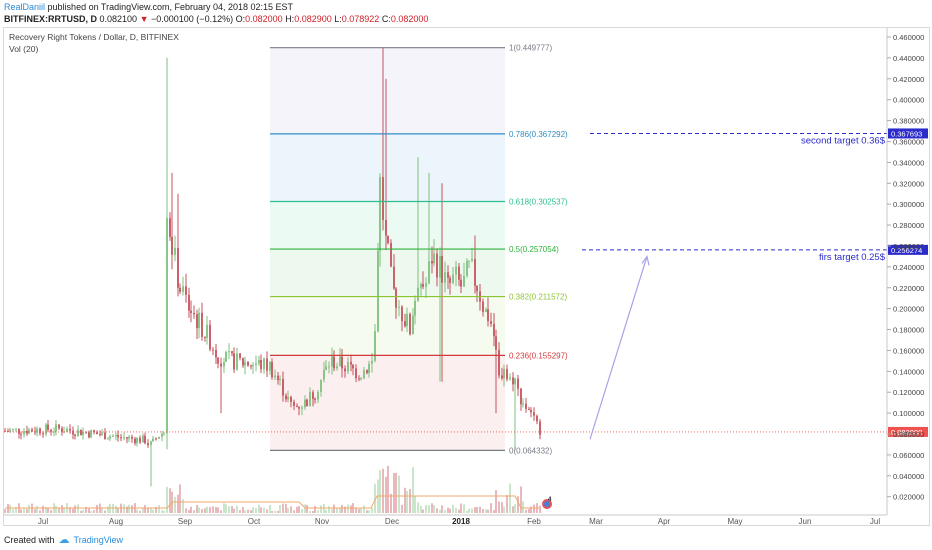 The width and height of the screenshot is (932, 550). Describe the element at coordinates (908, 434) in the screenshot. I see `price-tick-label: 0.080000` at that location.